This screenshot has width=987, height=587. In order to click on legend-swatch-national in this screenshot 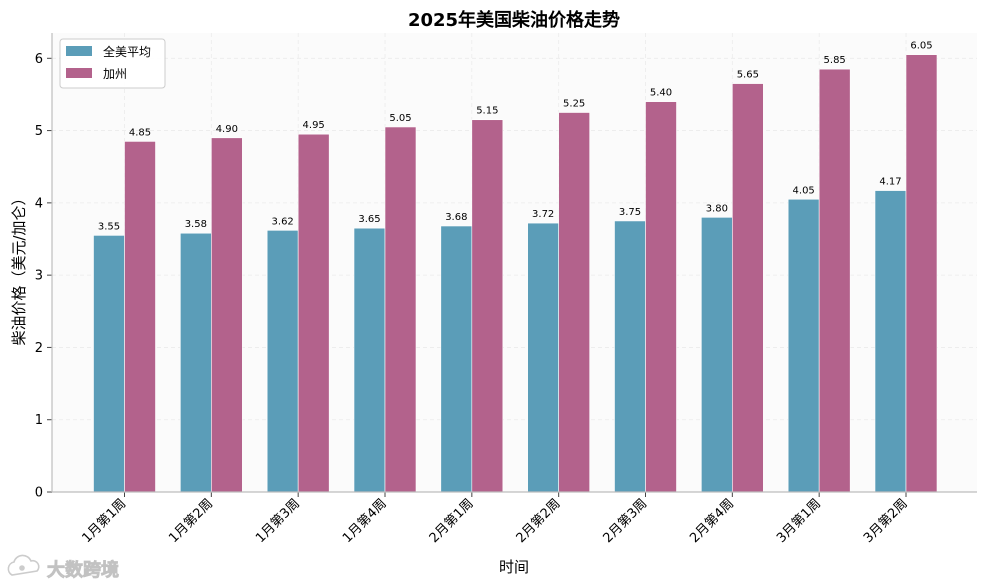, I will do `click(79, 51)`.